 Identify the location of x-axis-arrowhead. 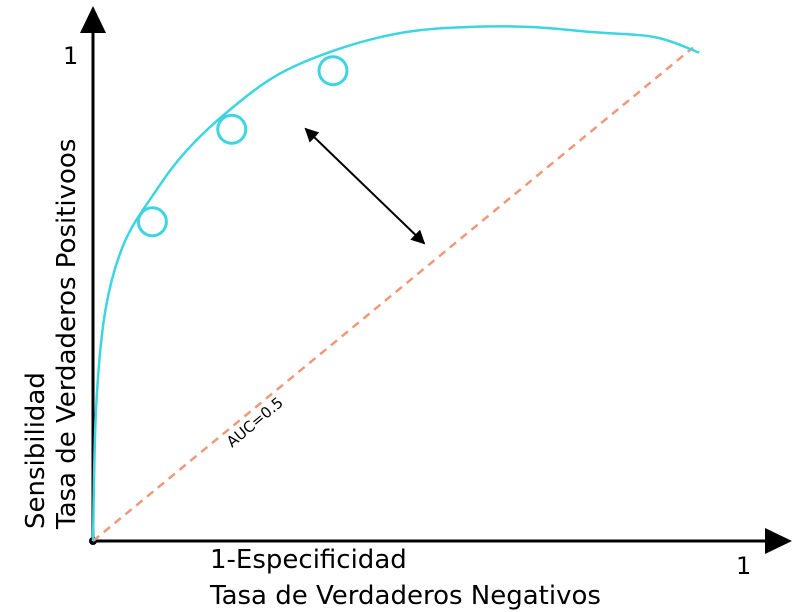
(778, 541).